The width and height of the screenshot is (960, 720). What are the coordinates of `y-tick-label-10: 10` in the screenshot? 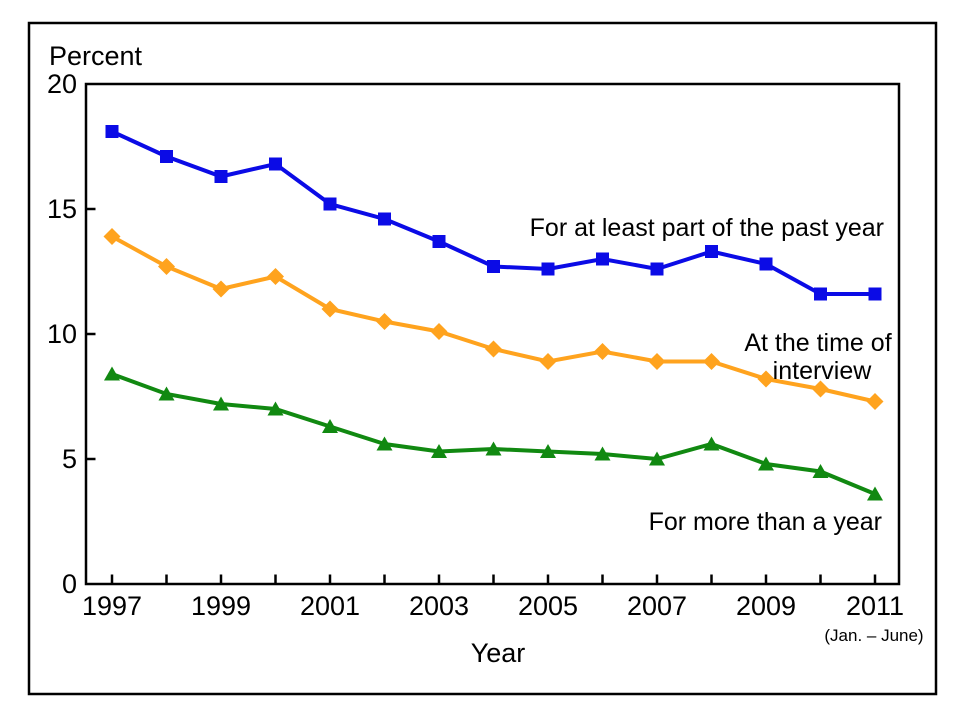 It's located at (62, 334).